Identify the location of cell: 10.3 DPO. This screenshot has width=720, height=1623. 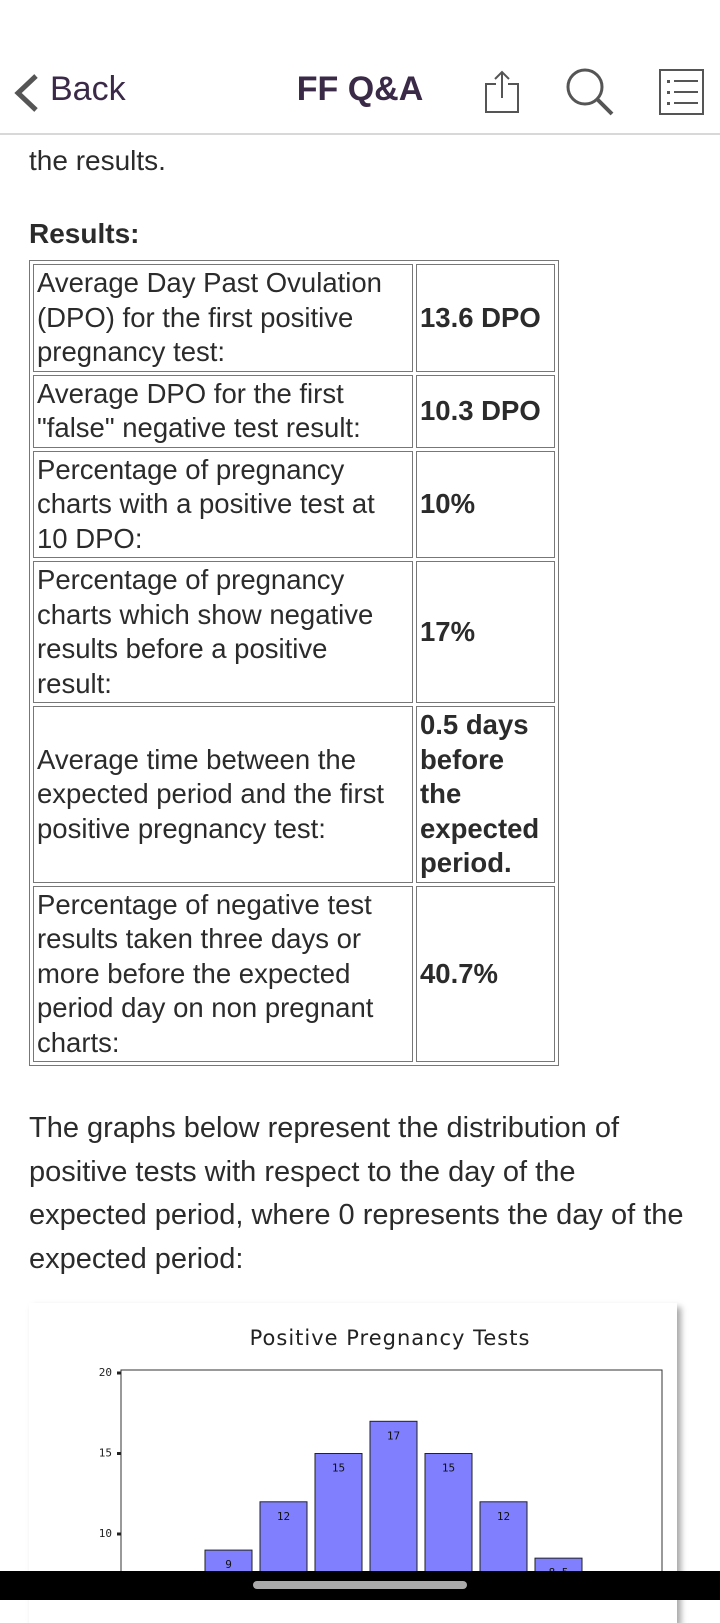
(485, 411).